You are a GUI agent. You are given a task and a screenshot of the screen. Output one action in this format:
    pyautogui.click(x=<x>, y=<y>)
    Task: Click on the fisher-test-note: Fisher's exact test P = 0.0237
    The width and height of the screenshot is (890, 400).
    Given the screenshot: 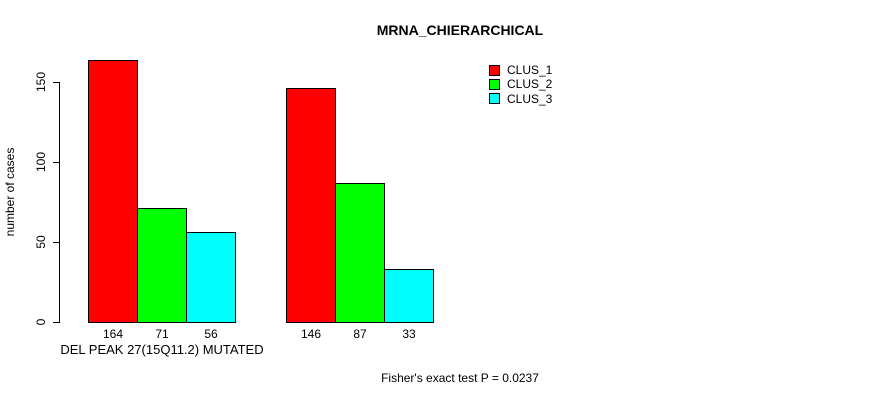 What is the action you would take?
    pyautogui.click(x=460, y=378)
    